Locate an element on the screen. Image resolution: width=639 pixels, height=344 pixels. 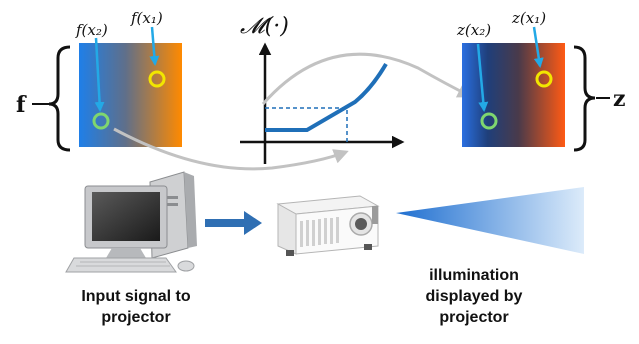
input-brace is located at coordinates (59, 98).